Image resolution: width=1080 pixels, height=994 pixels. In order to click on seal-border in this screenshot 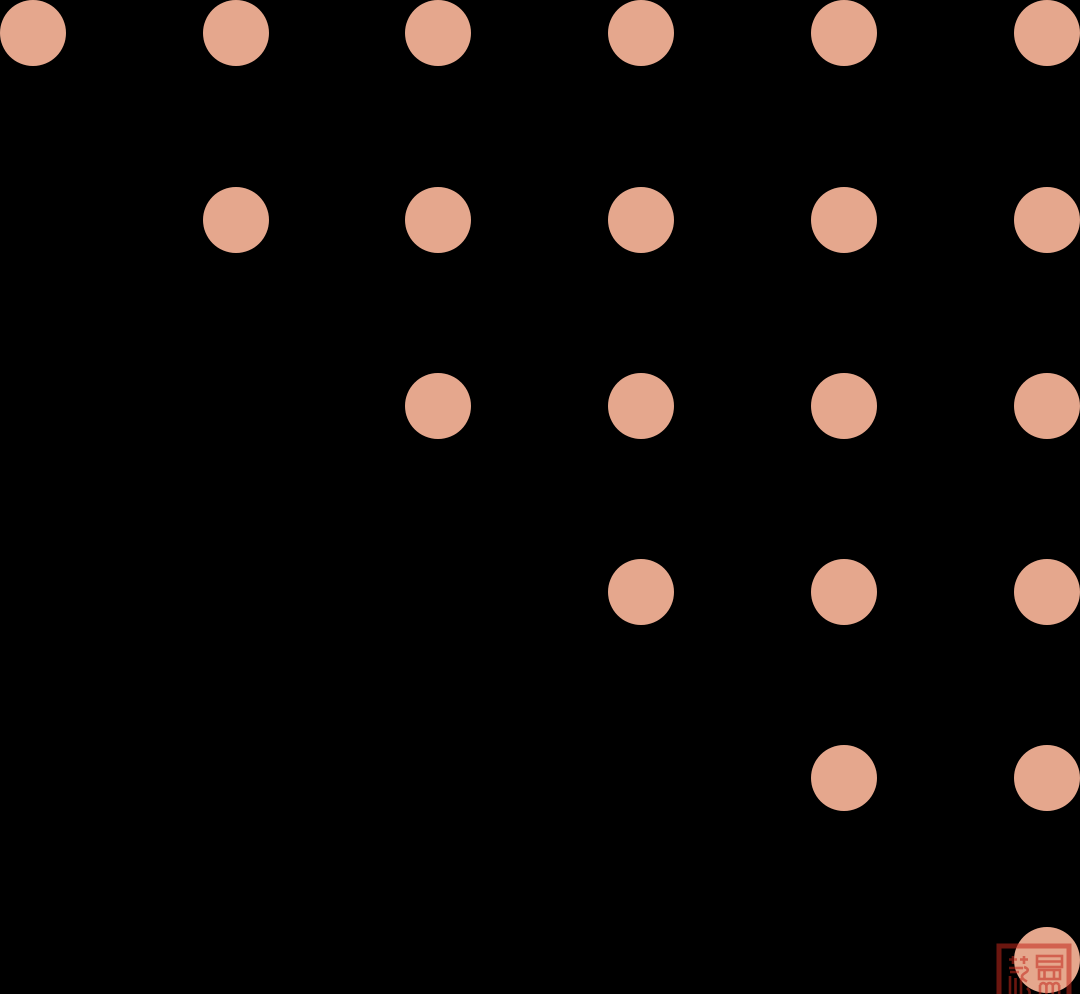, I will do `click(1034, 968)`.